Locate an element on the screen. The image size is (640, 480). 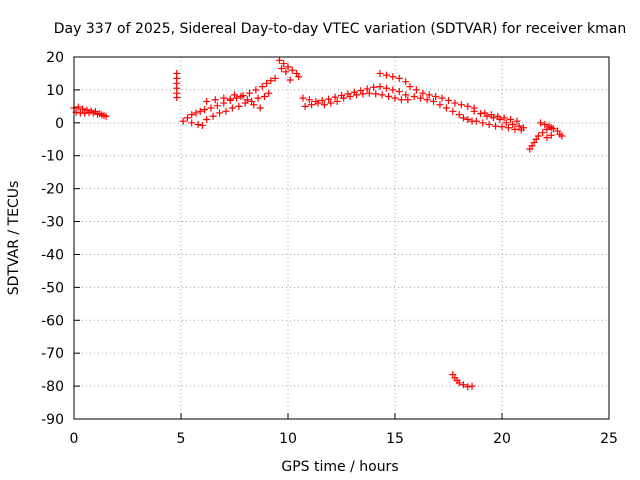
y-tick-label: -80 is located at coordinates (52, 387).